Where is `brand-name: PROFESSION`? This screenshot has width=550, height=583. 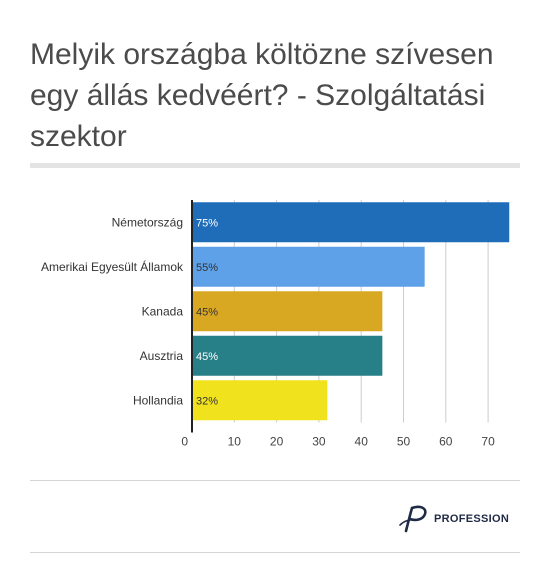
brand-name: PROFESSION is located at coordinates (472, 519).